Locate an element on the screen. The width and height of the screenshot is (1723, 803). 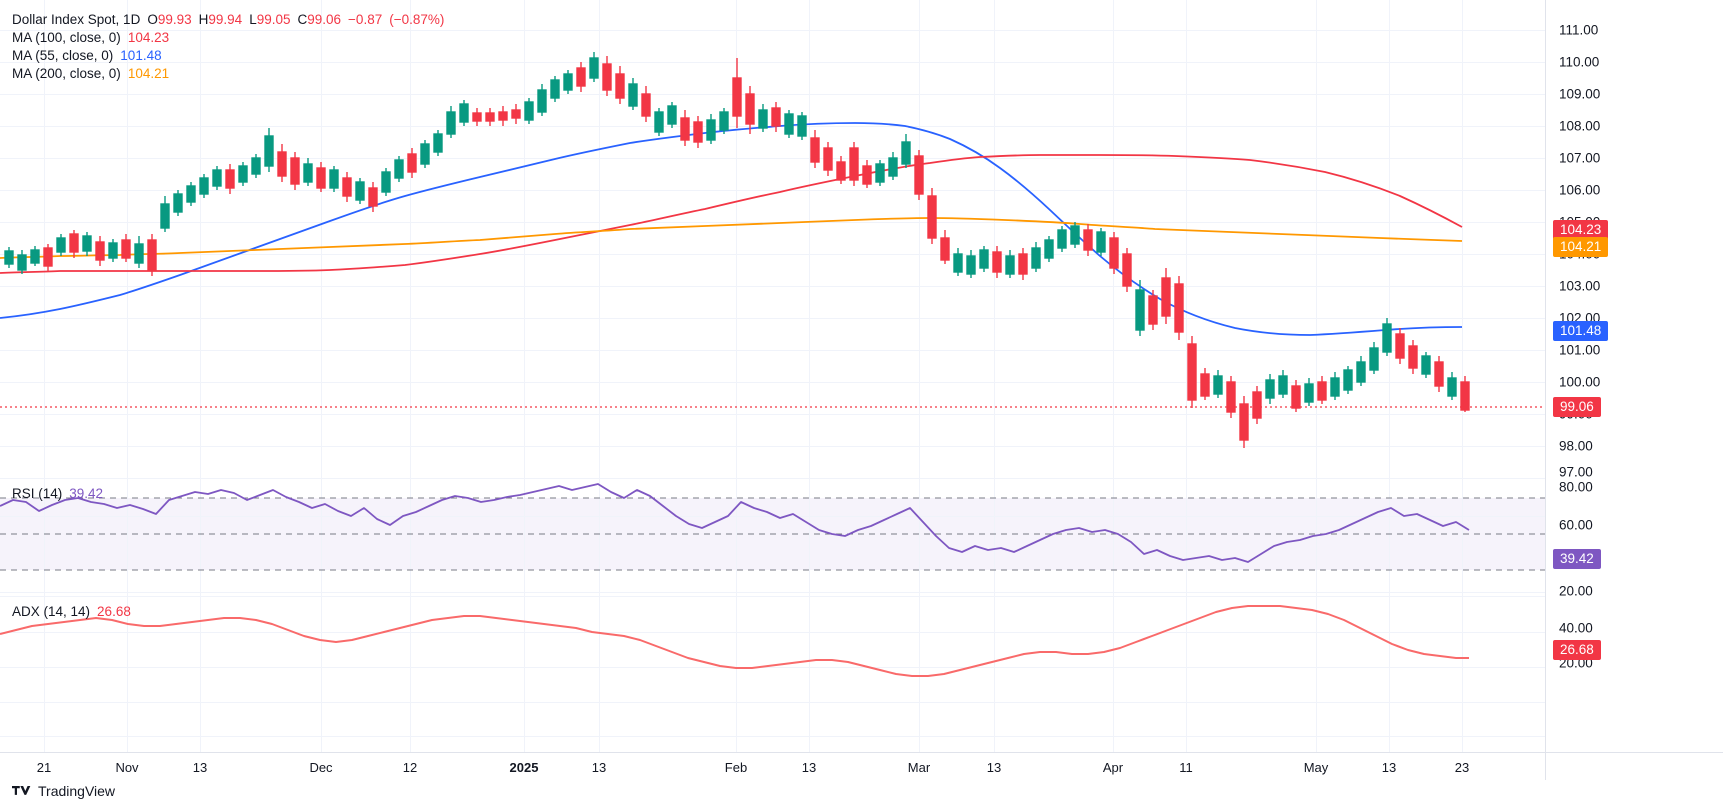
tradingview-logo-icon is located at coordinates (21, 790).